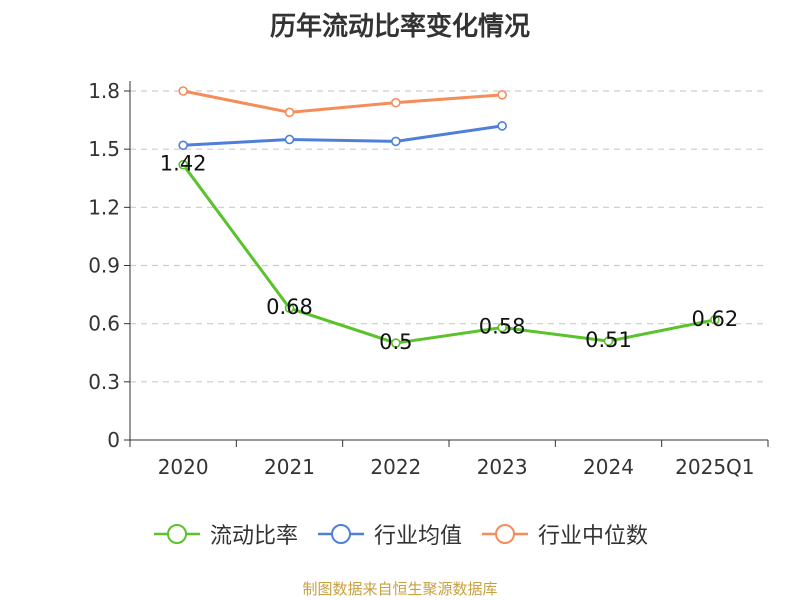 This screenshot has height=600, width=800. I want to click on x-tick-label: 2023, so click(502, 467).